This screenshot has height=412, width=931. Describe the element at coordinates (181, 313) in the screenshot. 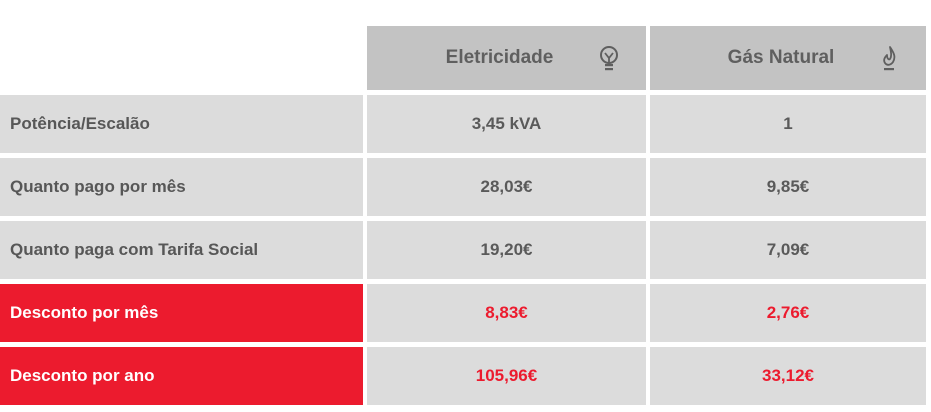

I see `row-label-monthly-discount: Desconto por mês` at that location.